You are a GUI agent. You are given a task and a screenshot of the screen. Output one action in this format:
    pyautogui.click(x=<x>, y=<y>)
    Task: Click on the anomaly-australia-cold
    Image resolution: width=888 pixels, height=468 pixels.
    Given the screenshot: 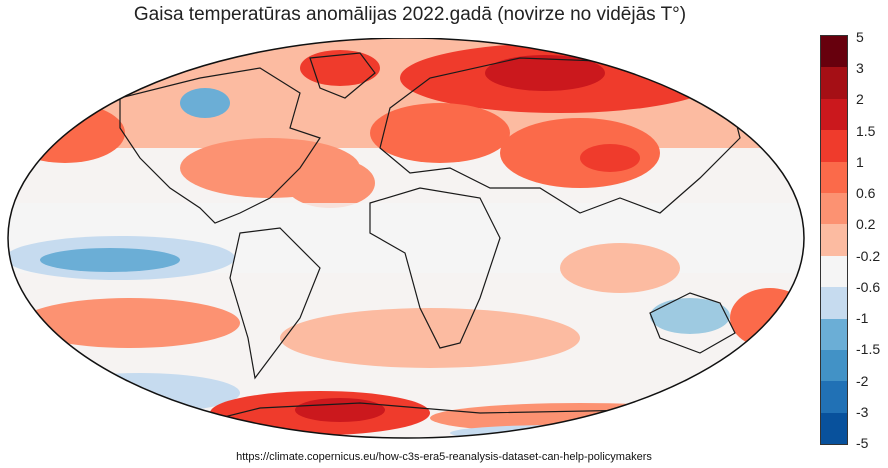 What is the action you would take?
    pyautogui.click(x=690, y=316)
    